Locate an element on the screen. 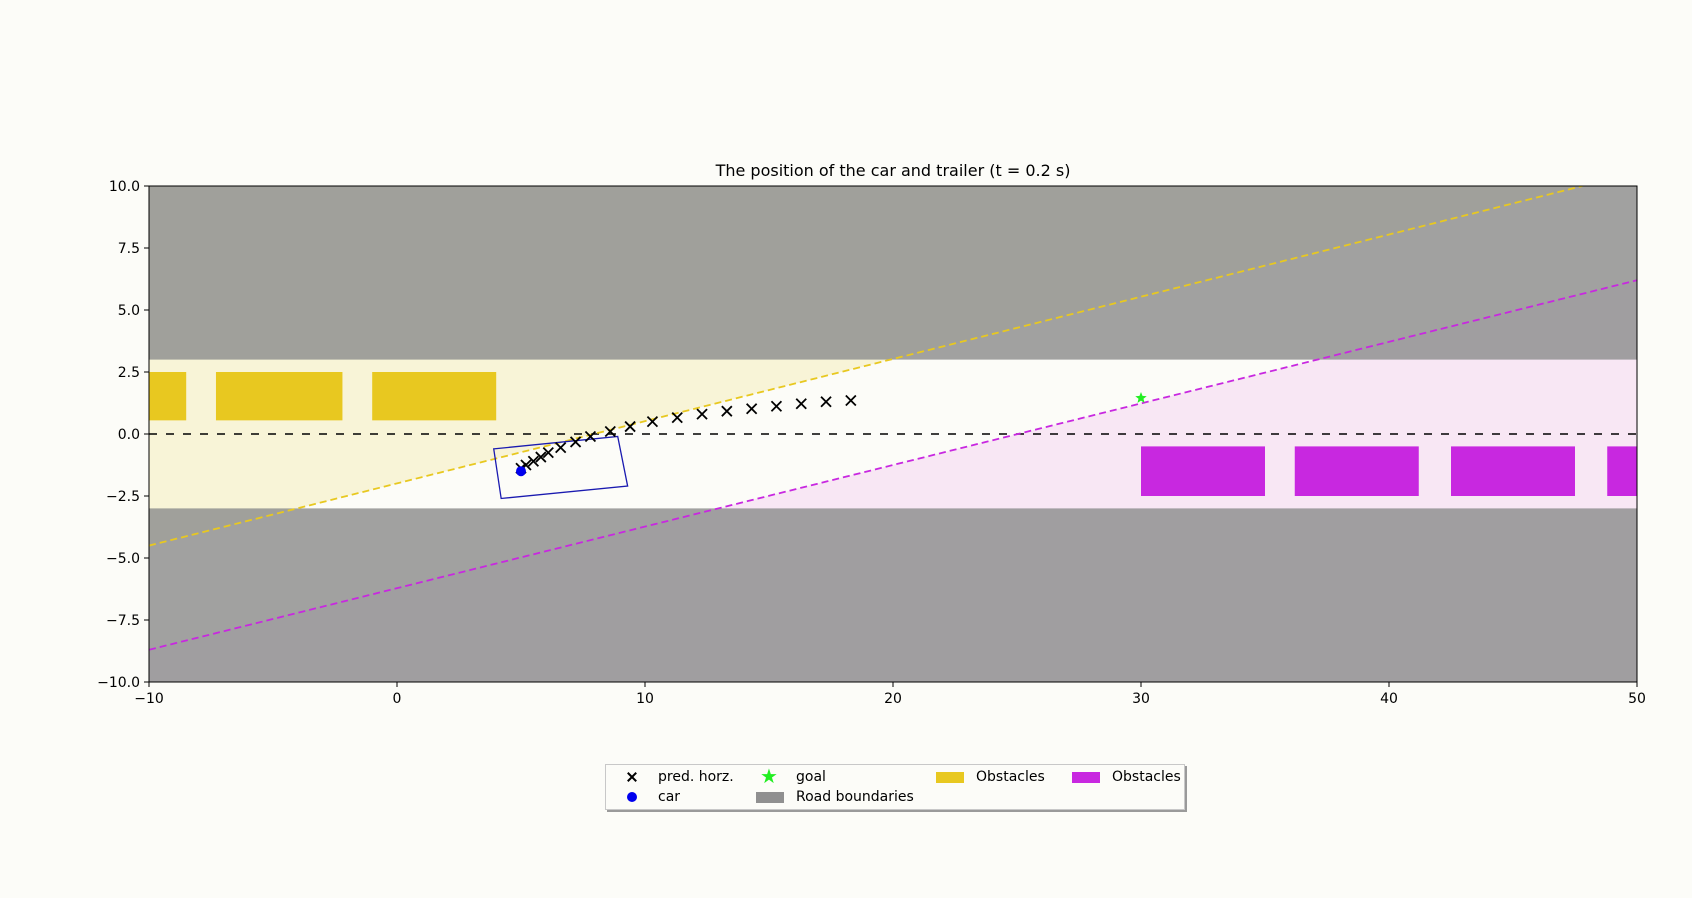 The height and width of the screenshot is (898, 1692). magenta-patch-icon is located at coordinates (1086, 777).